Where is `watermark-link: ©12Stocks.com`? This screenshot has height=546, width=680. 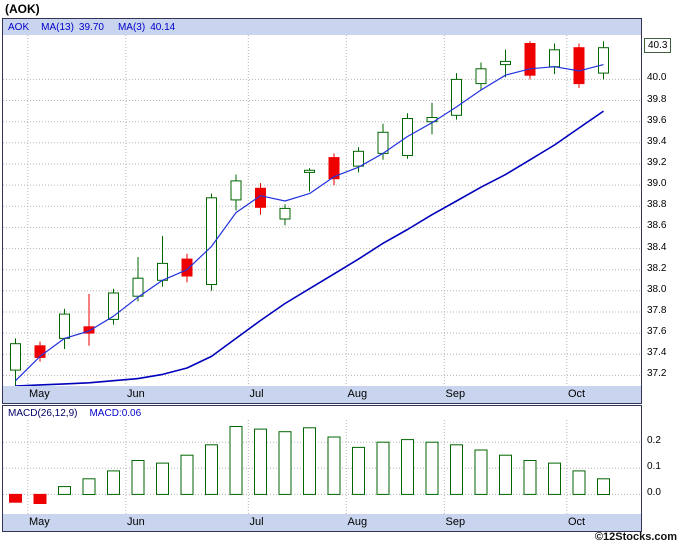
watermark-link: ©12Stocks.com is located at coordinates (635, 537).